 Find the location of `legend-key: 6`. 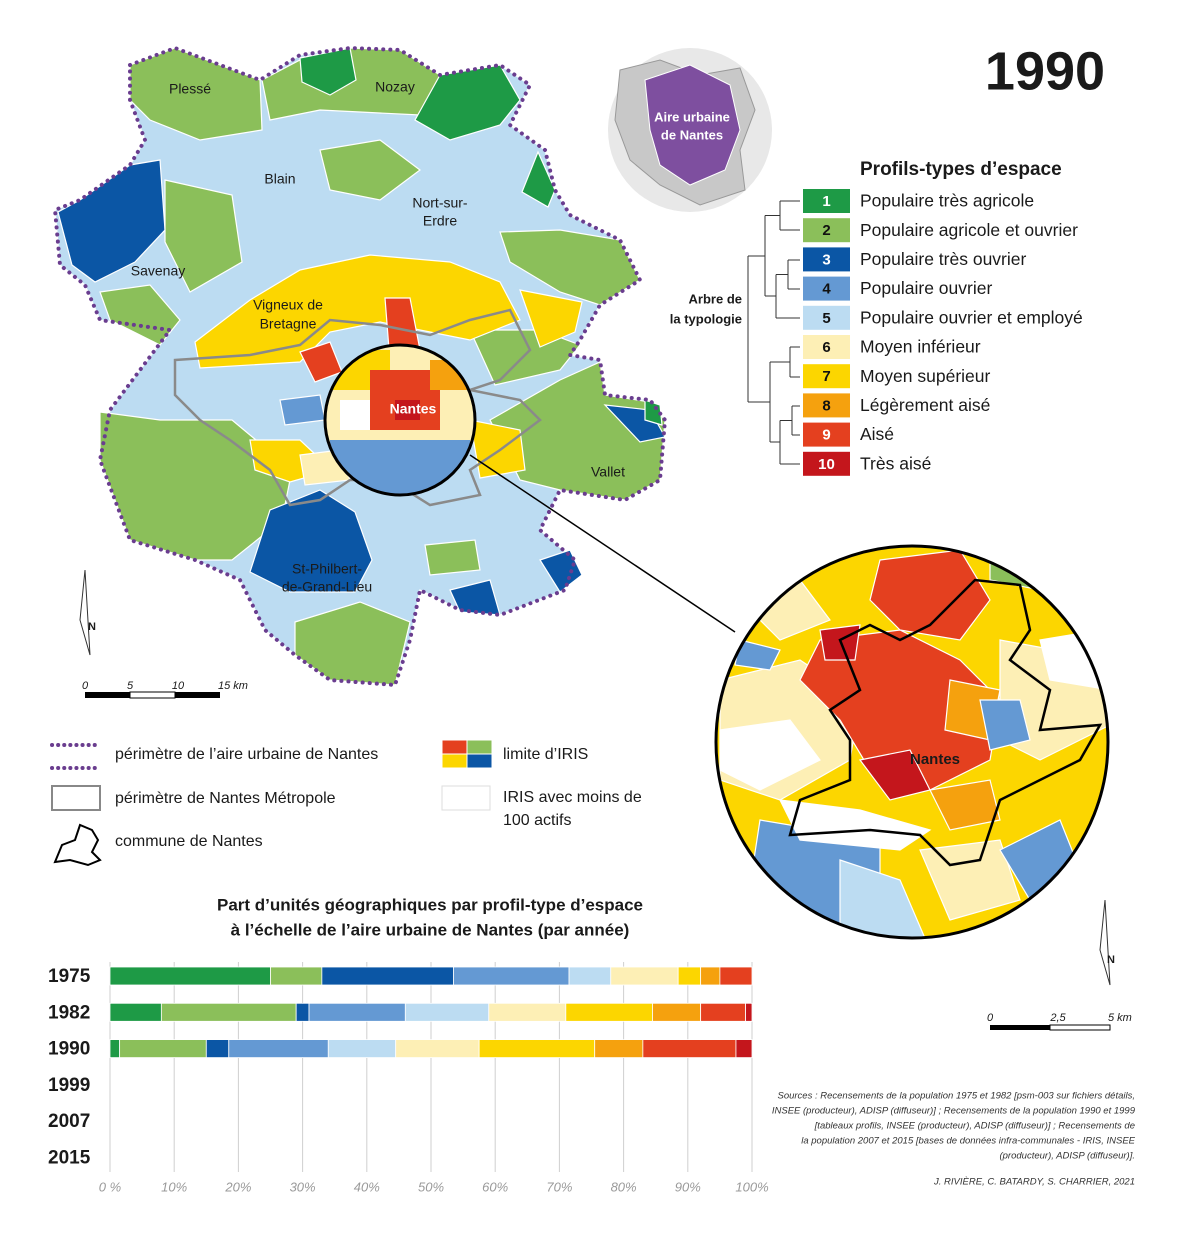

legend-key: 6 is located at coordinates (826, 347).